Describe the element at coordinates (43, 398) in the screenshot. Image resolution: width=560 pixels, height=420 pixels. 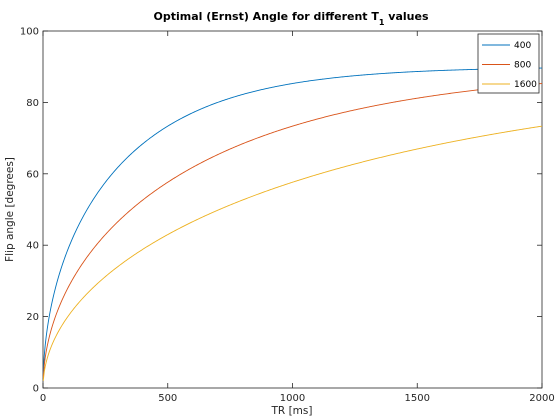
I see `x-tick-label-0: 0` at that location.